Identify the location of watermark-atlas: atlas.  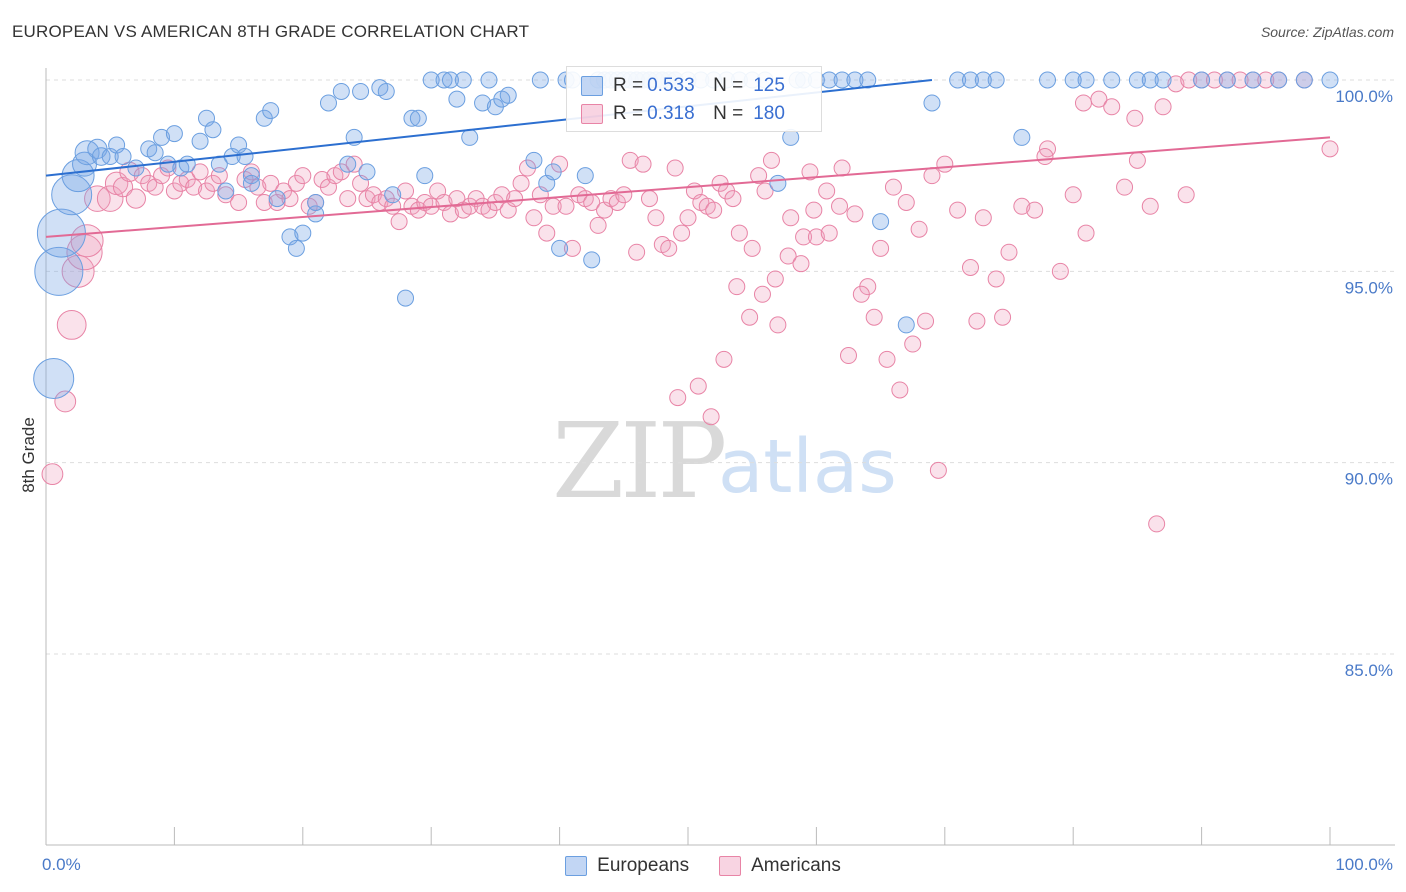
(807, 467).